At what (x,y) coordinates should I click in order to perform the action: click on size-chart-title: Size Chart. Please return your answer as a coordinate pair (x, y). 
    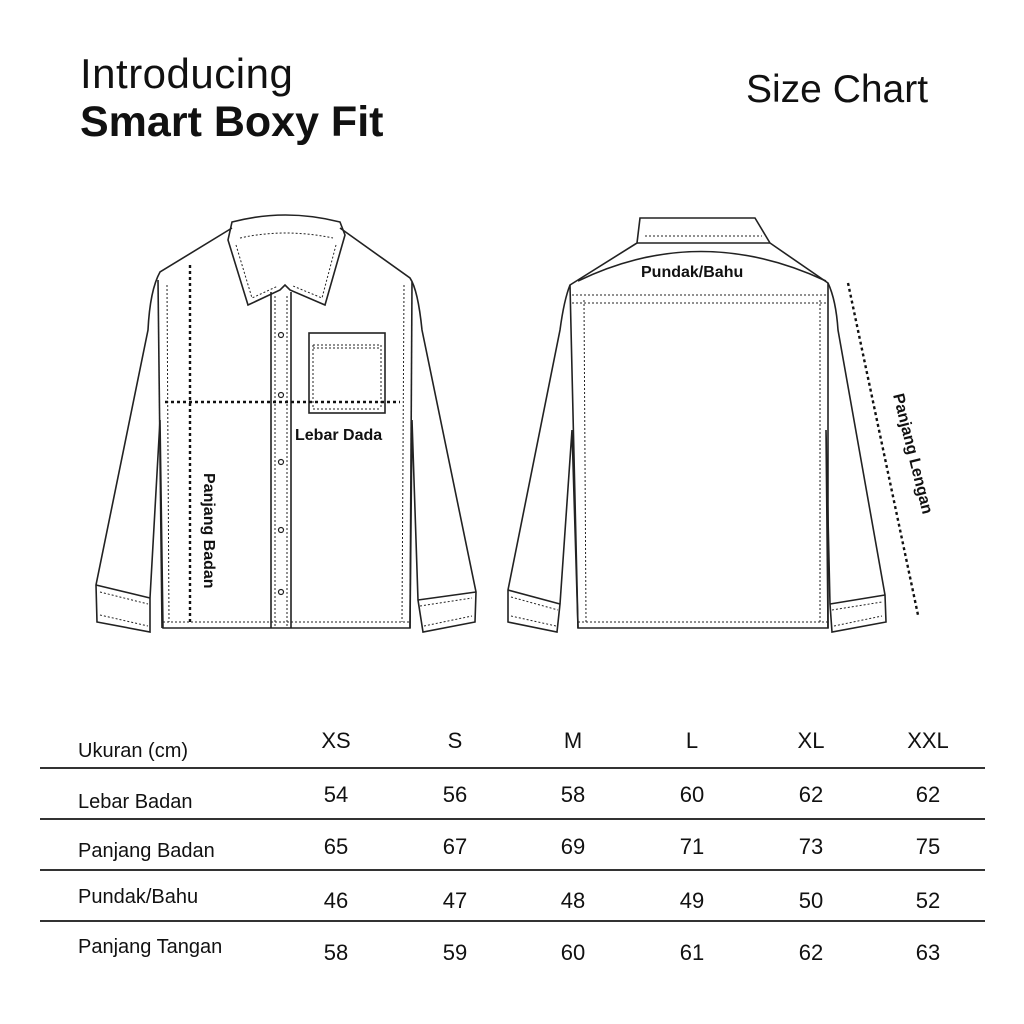
    Looking at the image, I should click on (837, 89).